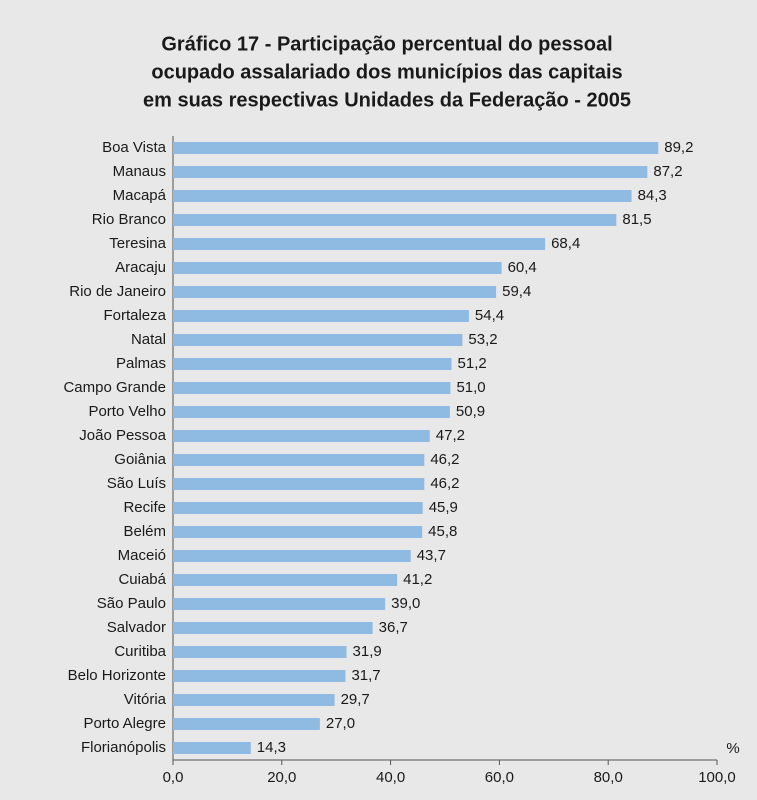 The width and height of the screenshot is (757, 800). What do you see at coordinates (117, 675) in the screenshot?
I see `y-tick-label: Belo Horizonte` at bounding box center [117, 675].